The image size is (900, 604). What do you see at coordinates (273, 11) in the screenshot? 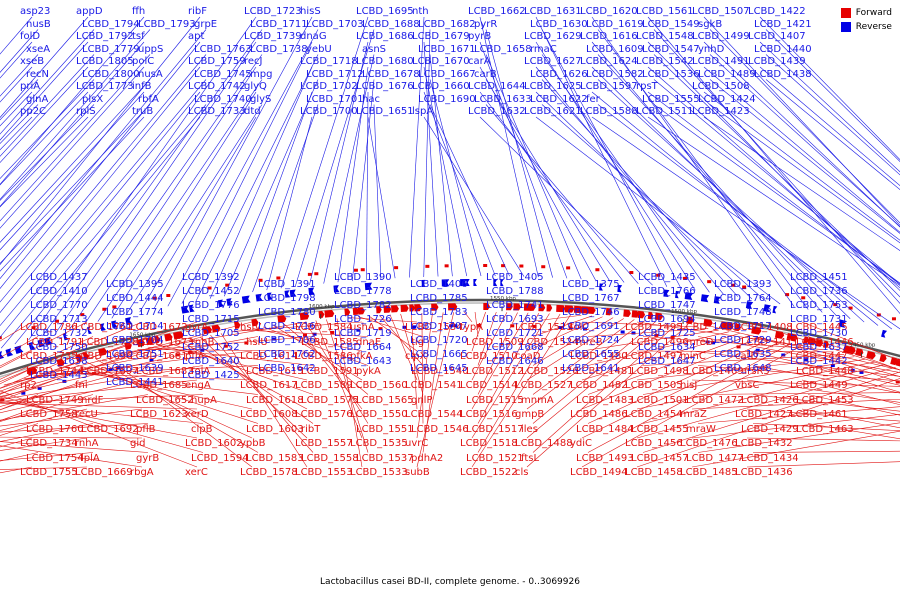
I see `gene-label: LCBD_1723` at bounding box center [273, 11].